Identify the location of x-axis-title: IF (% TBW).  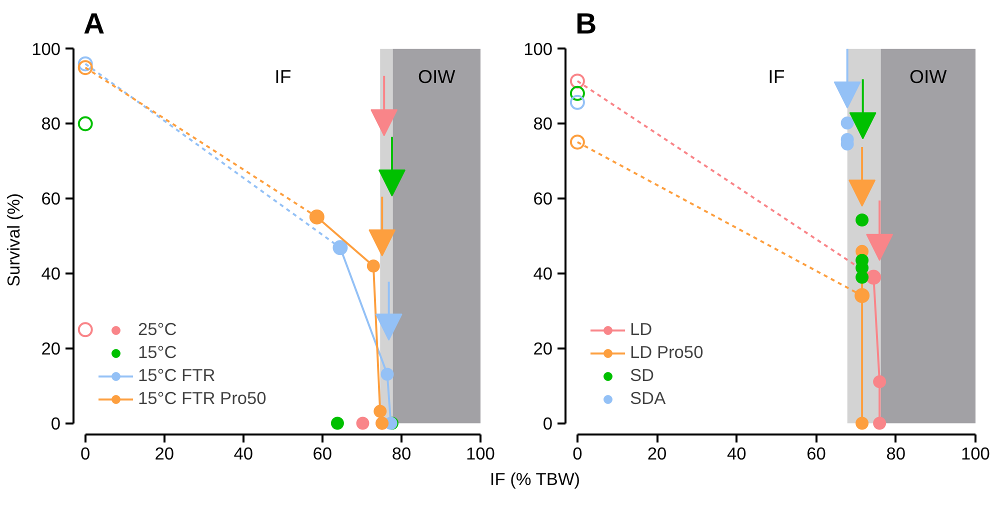
(535, 479).